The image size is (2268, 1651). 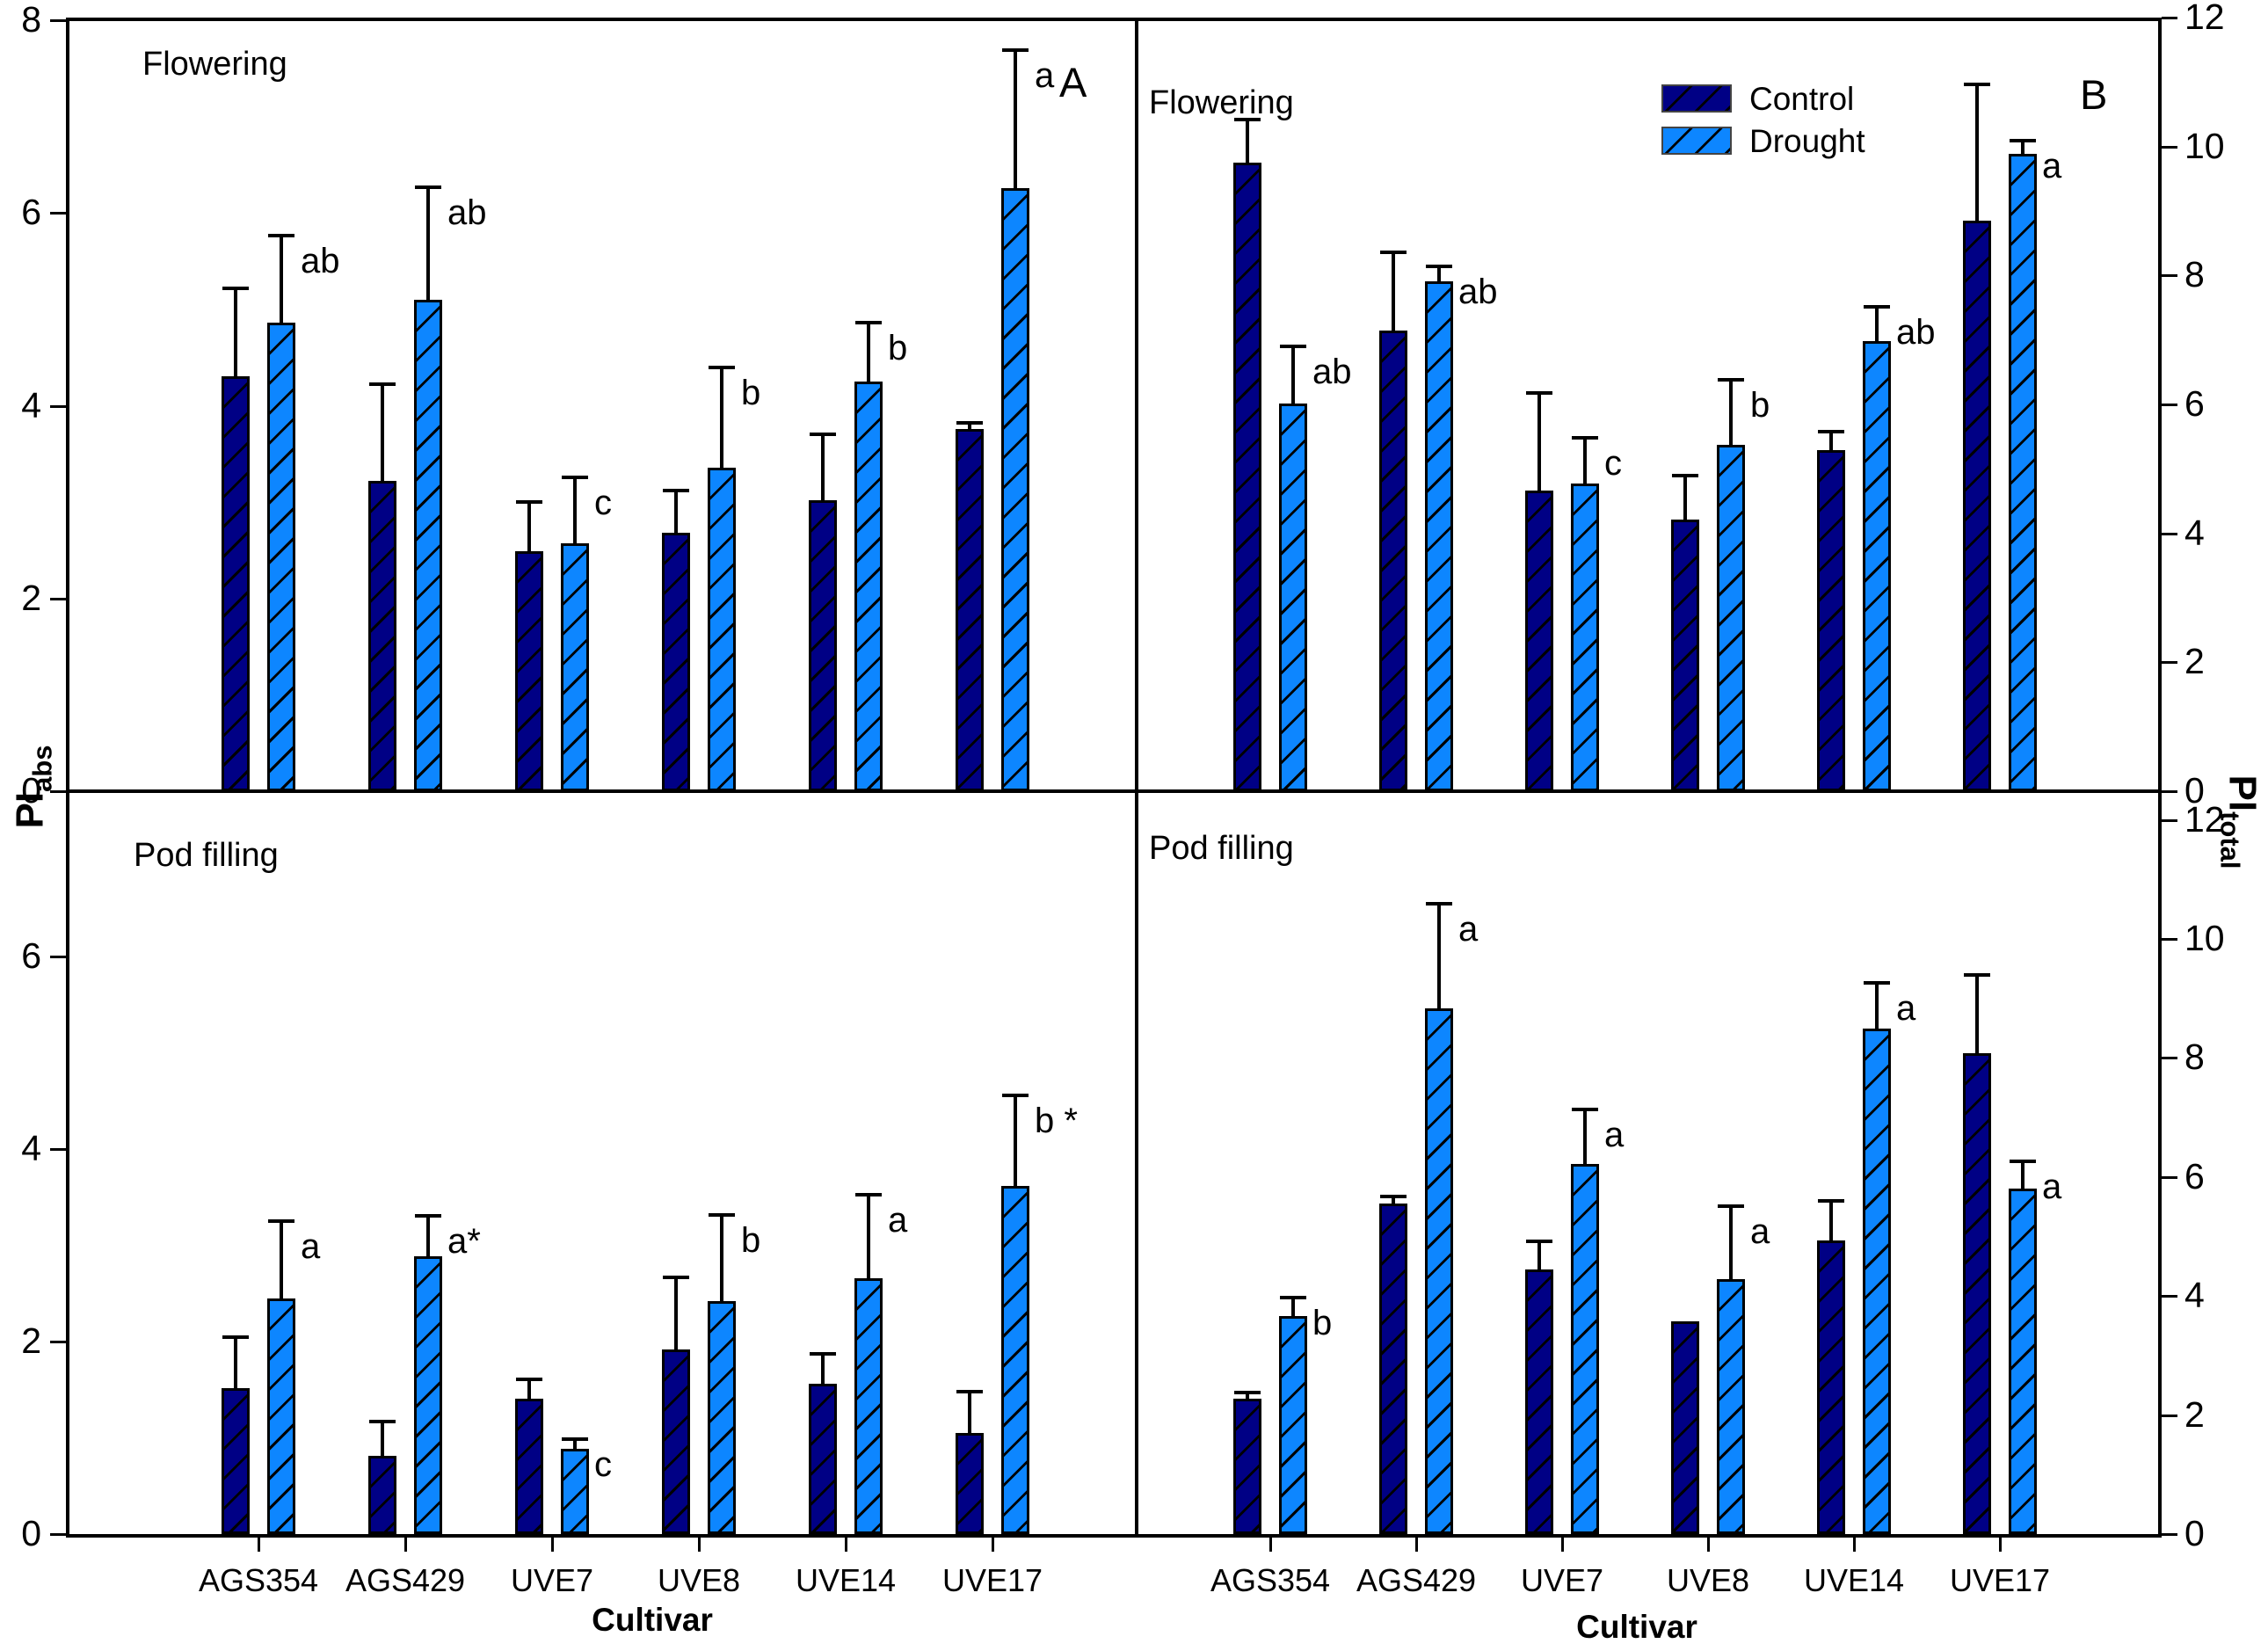 I want to click on sig-letter: a*, so click(x=464, y=1241).